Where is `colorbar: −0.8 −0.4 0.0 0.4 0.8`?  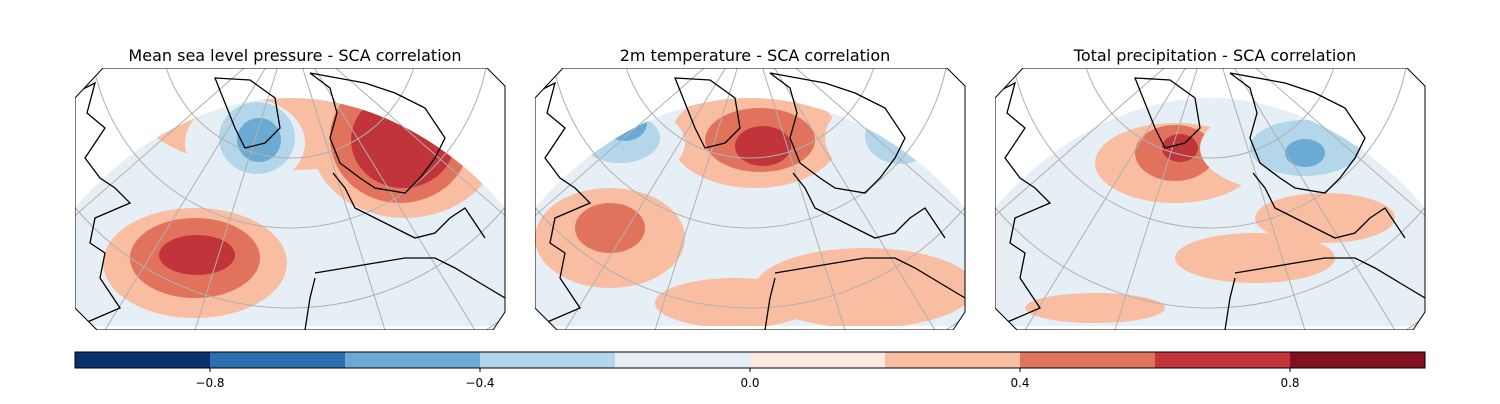 colorbar: −0.8 −0.4 0.0 0.4 0.8 is located at coordinates (750, 372).